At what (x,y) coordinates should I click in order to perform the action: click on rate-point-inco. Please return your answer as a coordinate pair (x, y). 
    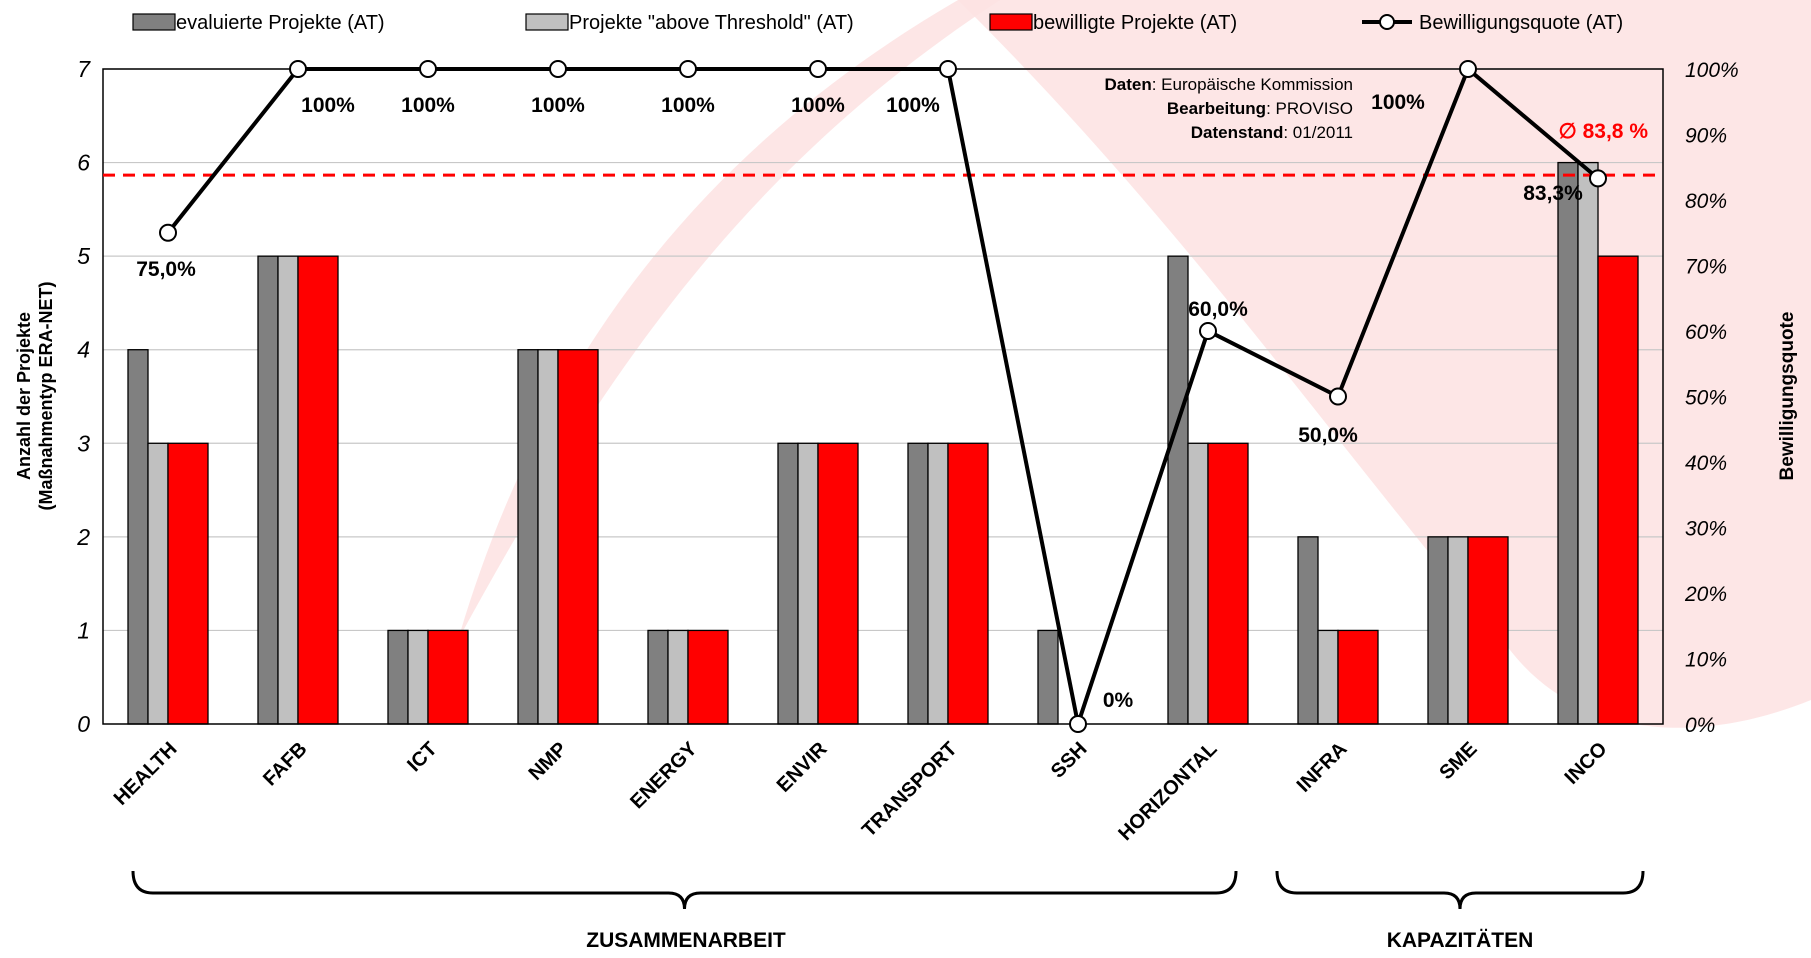
    Looking at the image, I should click on (1598, 178).